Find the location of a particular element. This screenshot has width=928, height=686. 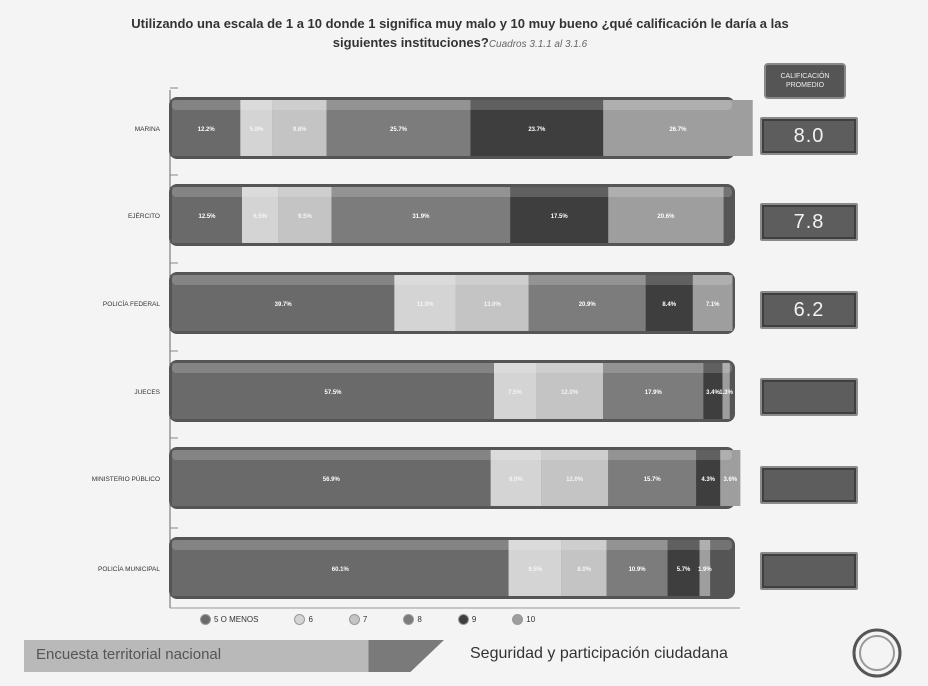

data-label: 56.9% is located at coordinates (332, 480).